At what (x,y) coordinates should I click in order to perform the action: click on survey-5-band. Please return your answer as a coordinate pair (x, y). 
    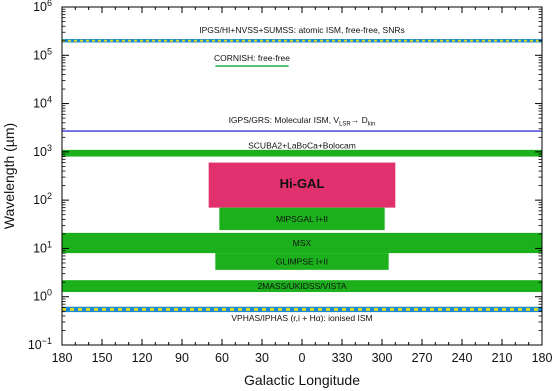
    Looking at the image, I should click on (302, 219).